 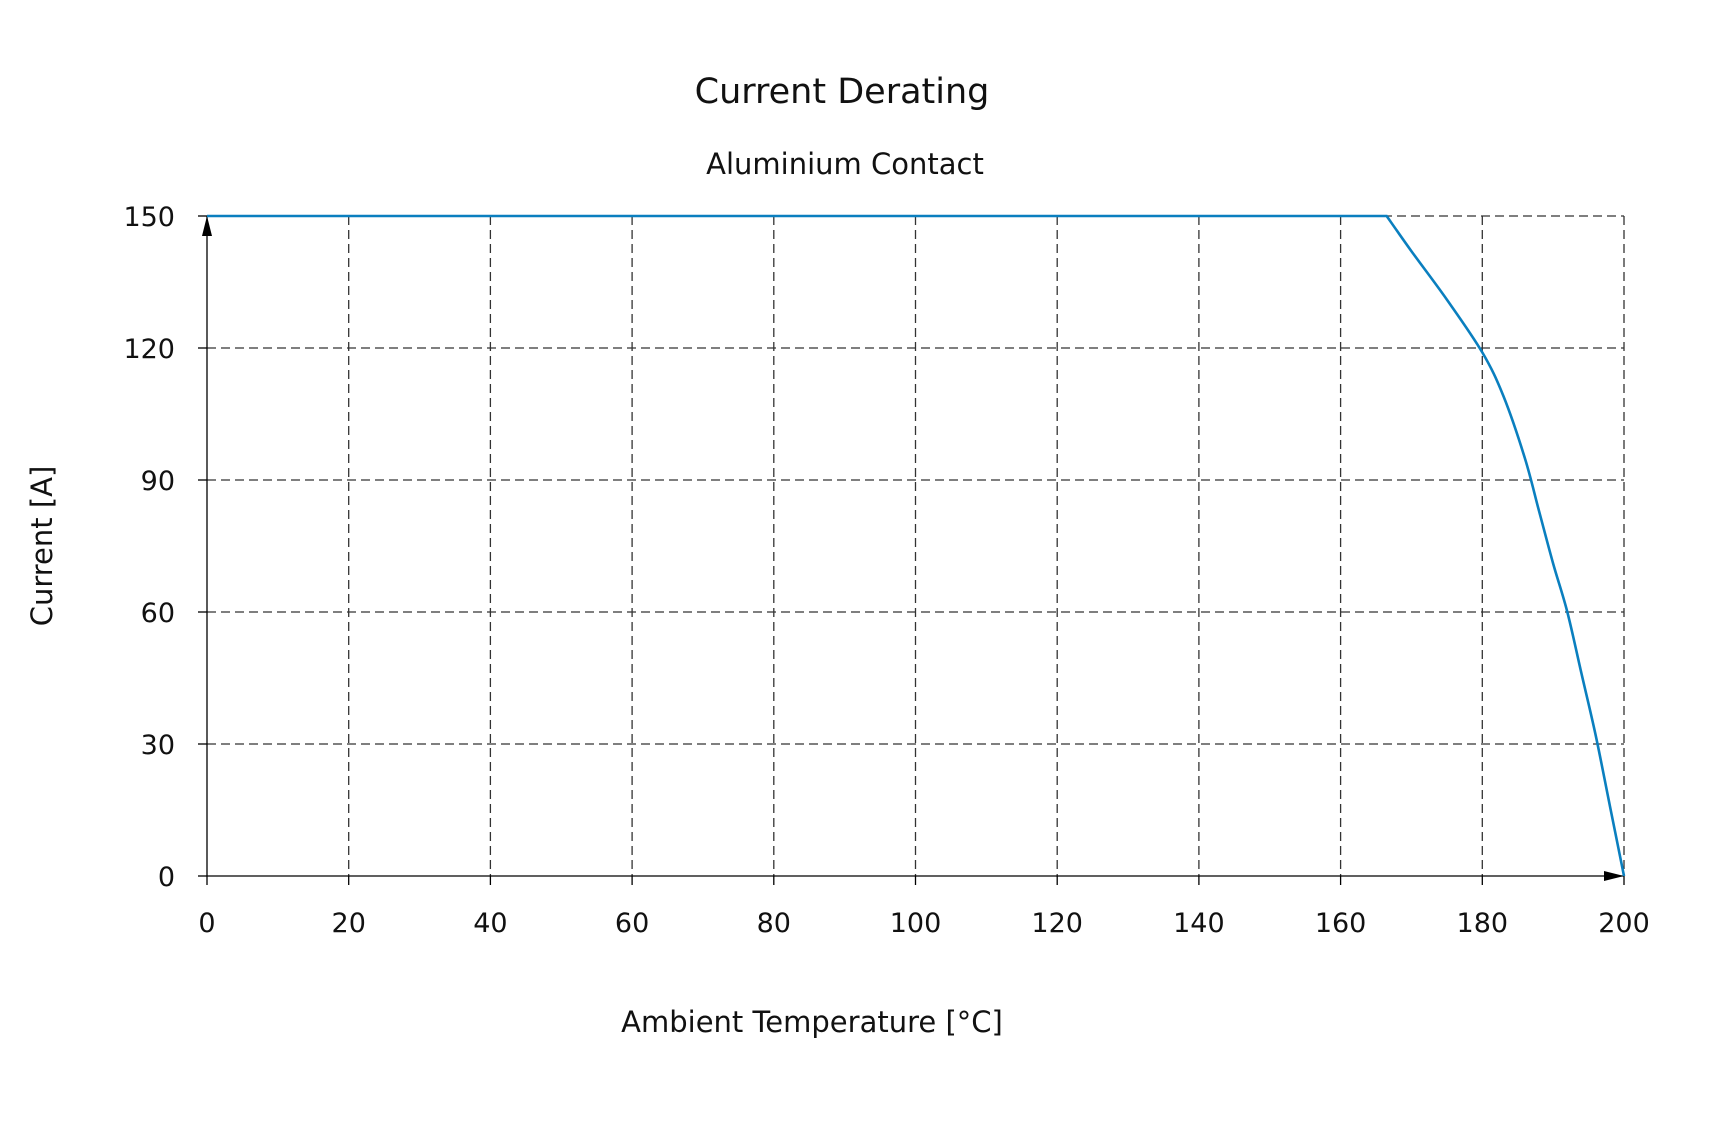 What do you see at coordinates (774, 923) in the screenshot?
I see `x-tick-label: 80` at bounding box center [774, 923].